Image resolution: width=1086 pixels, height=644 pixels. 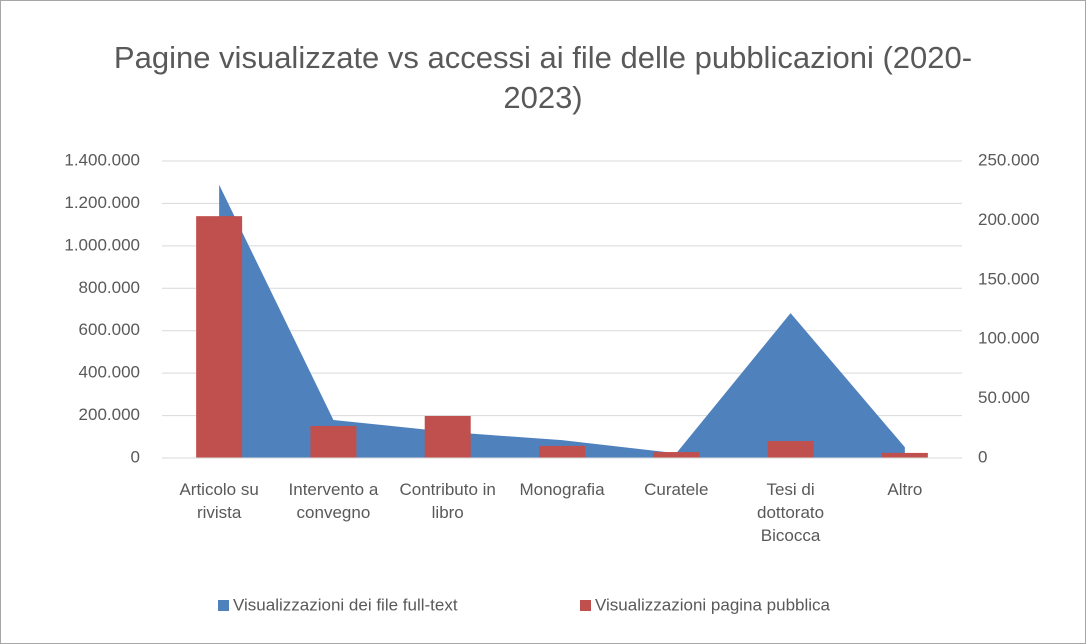 What do you see at coordinates (562, 489) in the screenshot?
I see `x-tick-label: Monografia` at bounding box center [562, 489].